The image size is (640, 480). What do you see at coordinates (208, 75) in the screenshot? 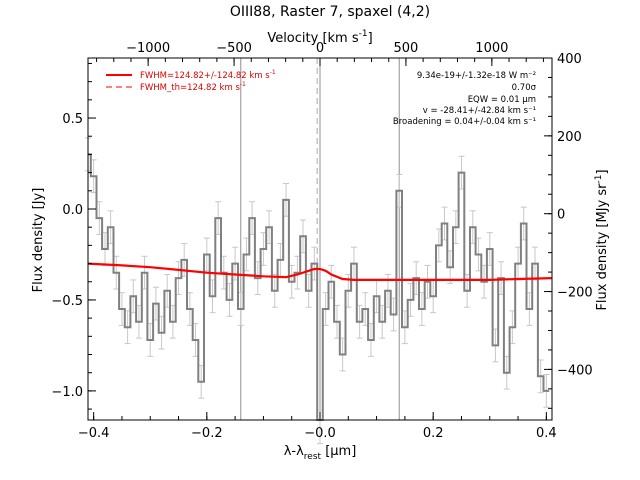
I see `legend-item-fwhm: FWHM=124.82+/-124.82 km s-1` at bounding box center [208, 75].